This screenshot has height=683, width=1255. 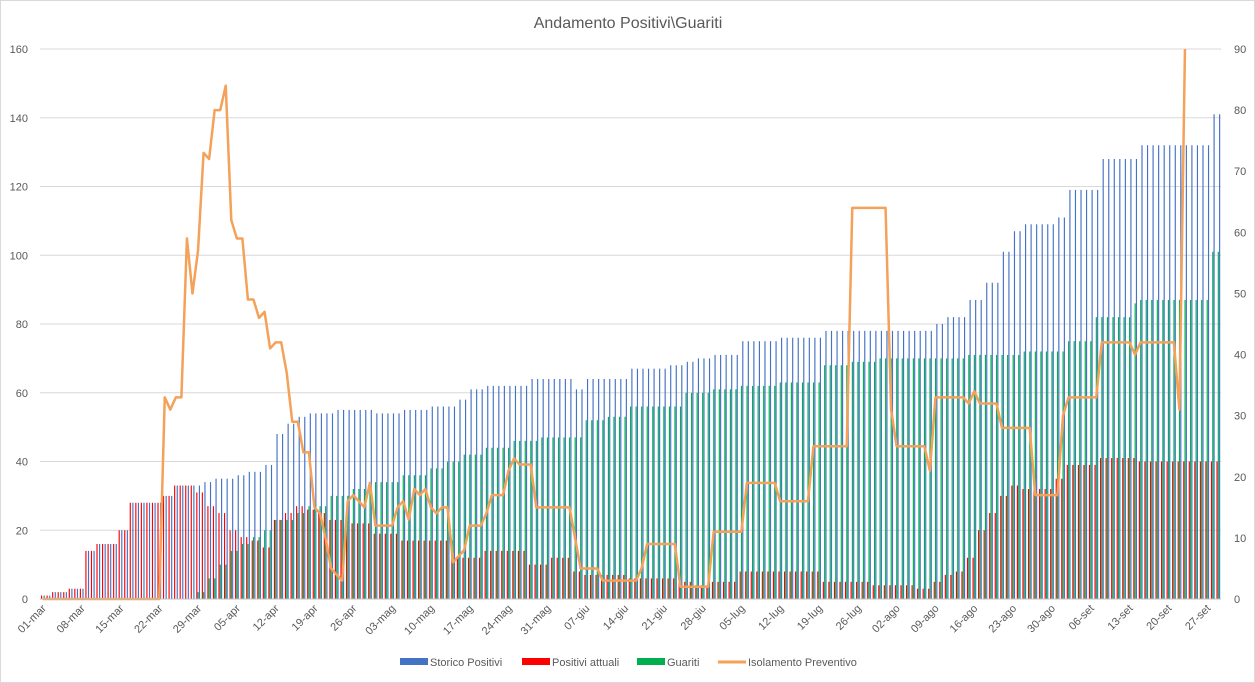 I want to click on y-tick-label: 40, so click(x=22, y=463).